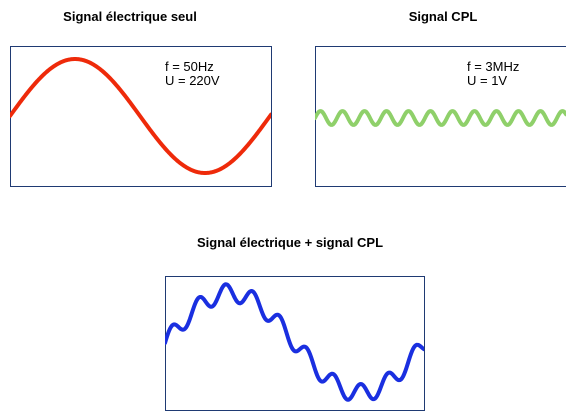 This screenshot has width=566, height=415. I want to click on combined-wave, so click(294, 342).